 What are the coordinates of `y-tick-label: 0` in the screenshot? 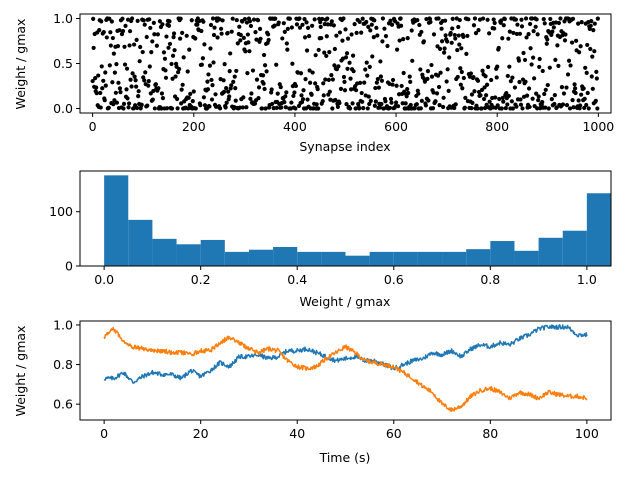 It's located at (69, 266).